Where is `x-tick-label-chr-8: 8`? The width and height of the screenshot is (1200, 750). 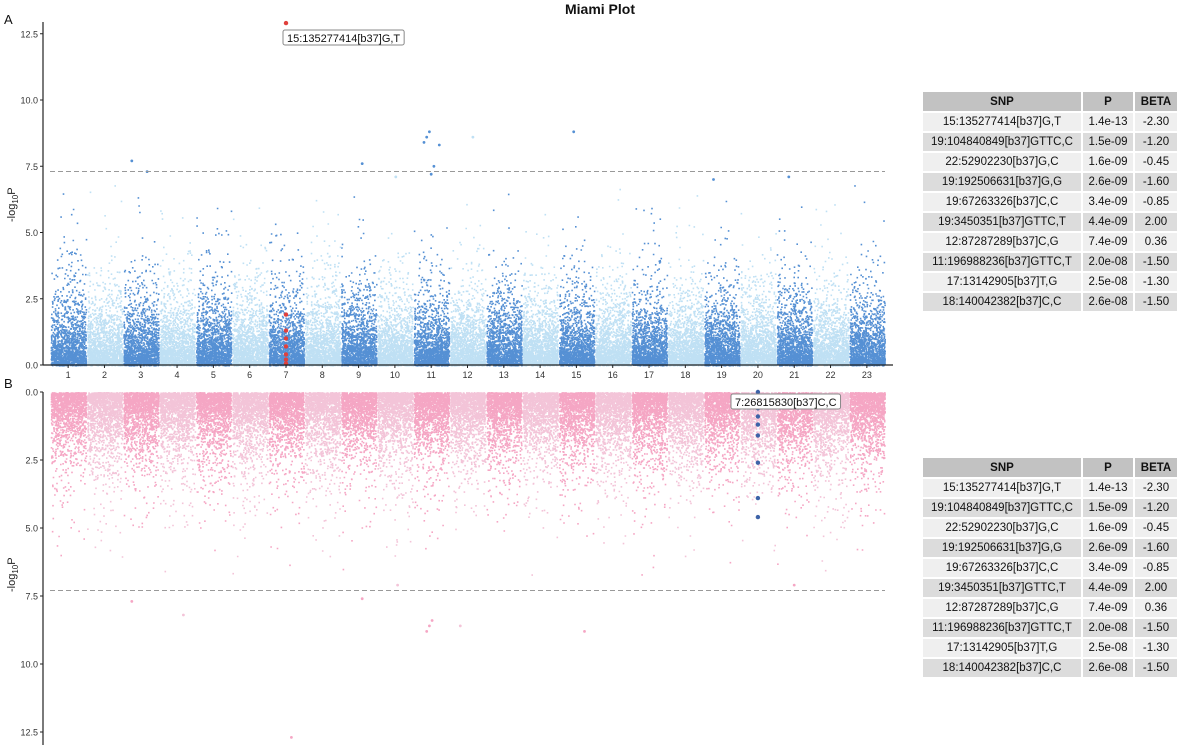
x-tick-label-chr-8: 8 is located at coordinates (322, 375).